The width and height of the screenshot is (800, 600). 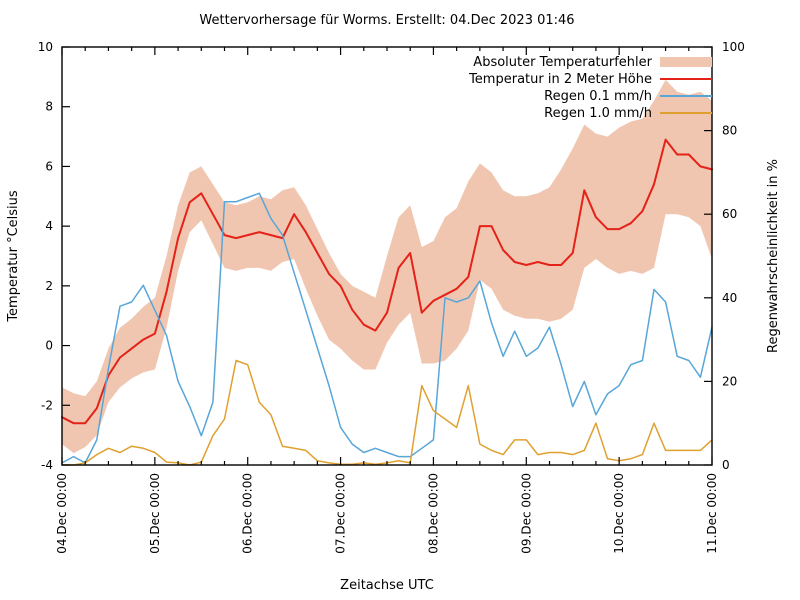 What do you see at coordinates (47, 465) in the screenshot?
I see `left-tick-label: -4` at bounding box center [47, 465].